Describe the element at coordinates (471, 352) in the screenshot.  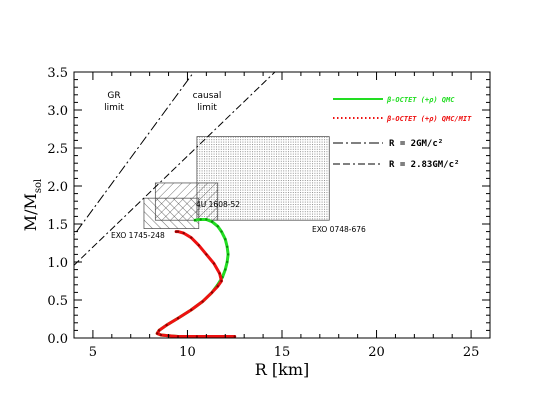
I see `x-tick-label: 25` at that location.